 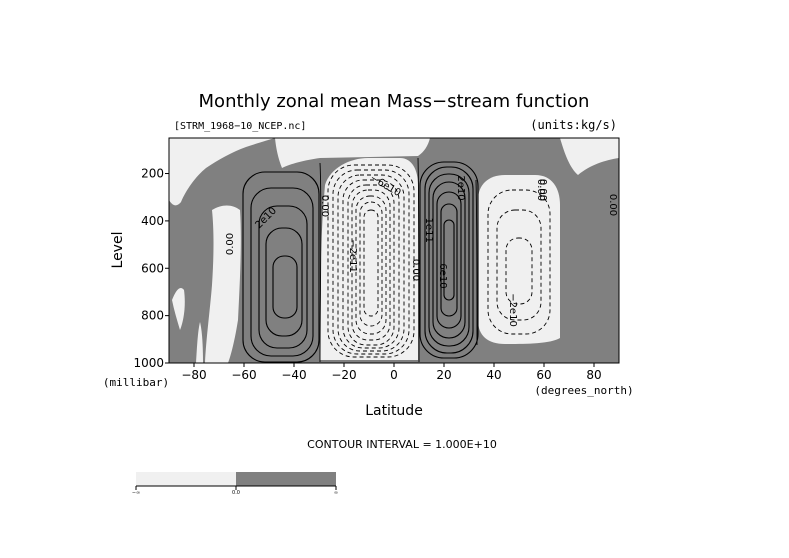 I want to click on x-tick-label: 0, so click(x=394, y=375).